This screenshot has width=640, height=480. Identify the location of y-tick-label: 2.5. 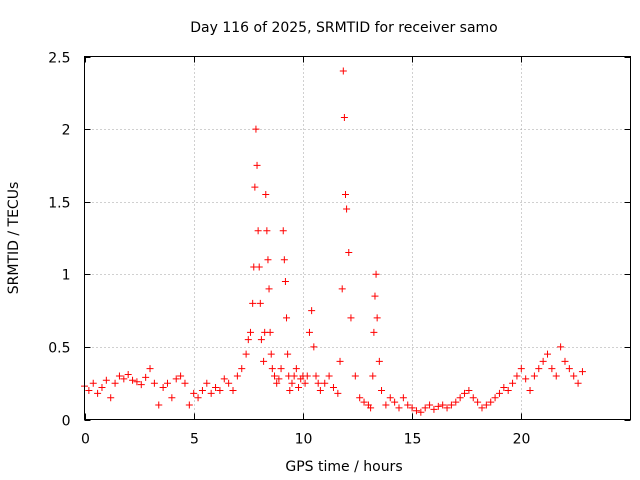
(59, 59).